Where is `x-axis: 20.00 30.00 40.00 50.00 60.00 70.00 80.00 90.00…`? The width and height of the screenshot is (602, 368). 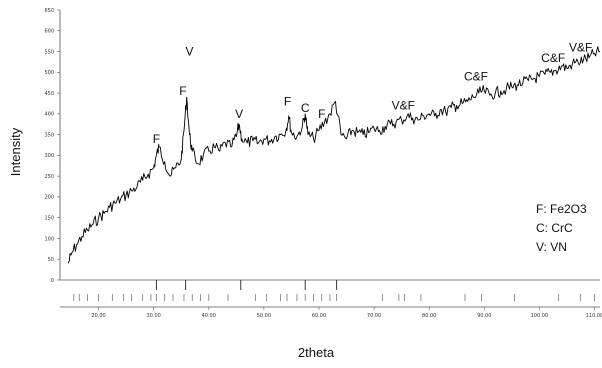
x-axis: 20.00 30.00 40.00 50.00 60.00 70.00 80.00 90.00… is located at coordinates (331, 299).